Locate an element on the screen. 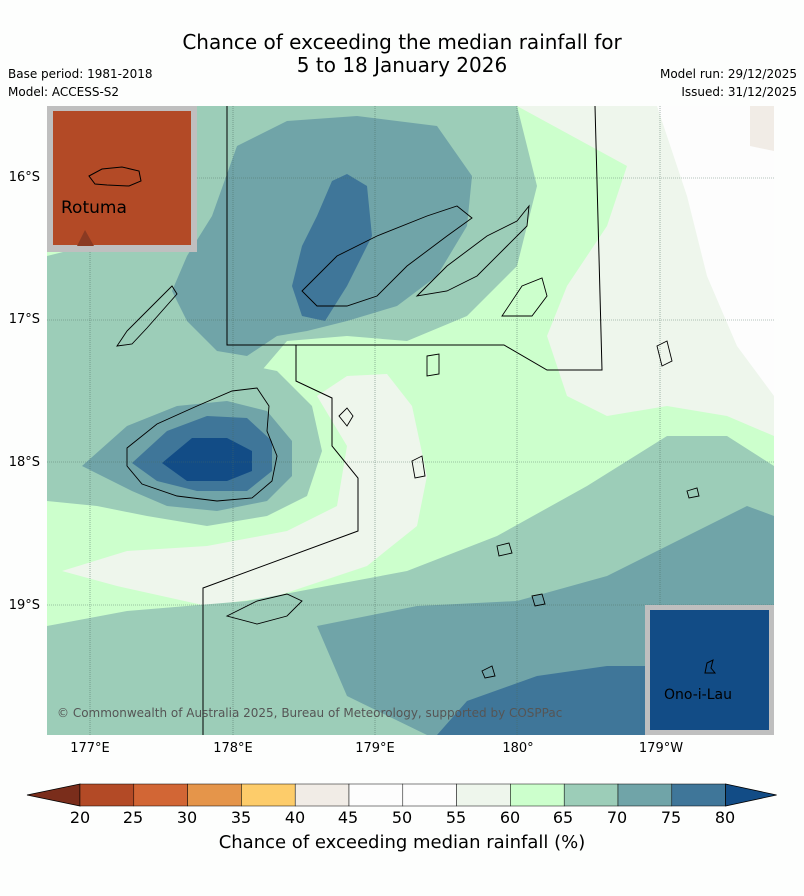 The height and width of the screenshot is (896, 804). rotuma-label: Rotuma is located at coordinates (94, 208).